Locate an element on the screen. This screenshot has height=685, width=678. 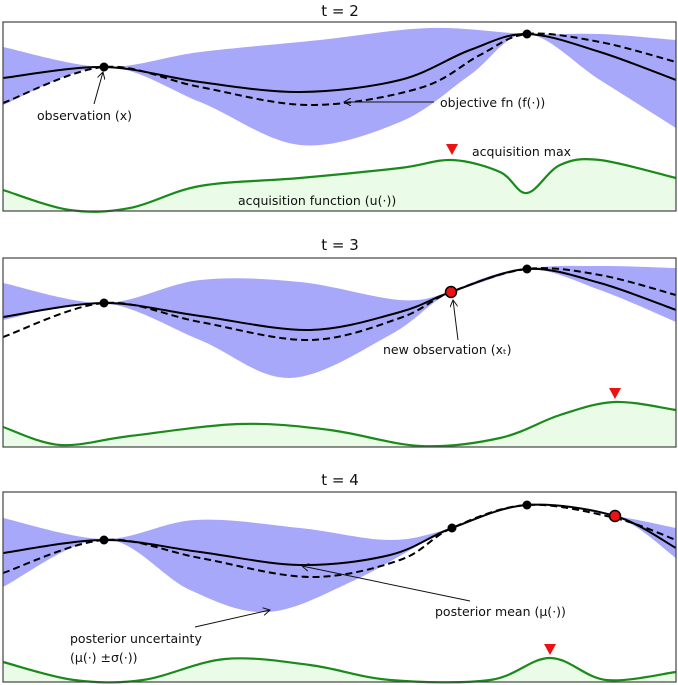
posterior-mean-label: posterior mean (μ(·)) is located at coordinates (500, 611).